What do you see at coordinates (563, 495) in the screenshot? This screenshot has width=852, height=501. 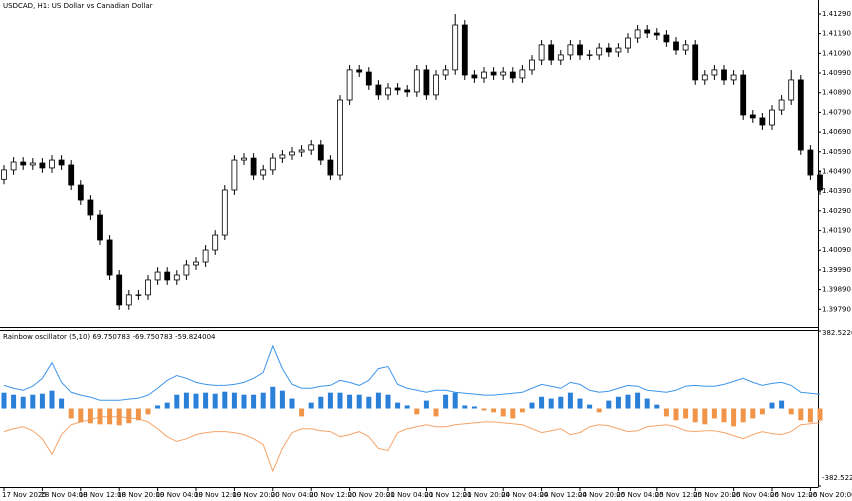 I see `x-tick-label: 24 Nov 12:00` at bounding box center [563, 495].